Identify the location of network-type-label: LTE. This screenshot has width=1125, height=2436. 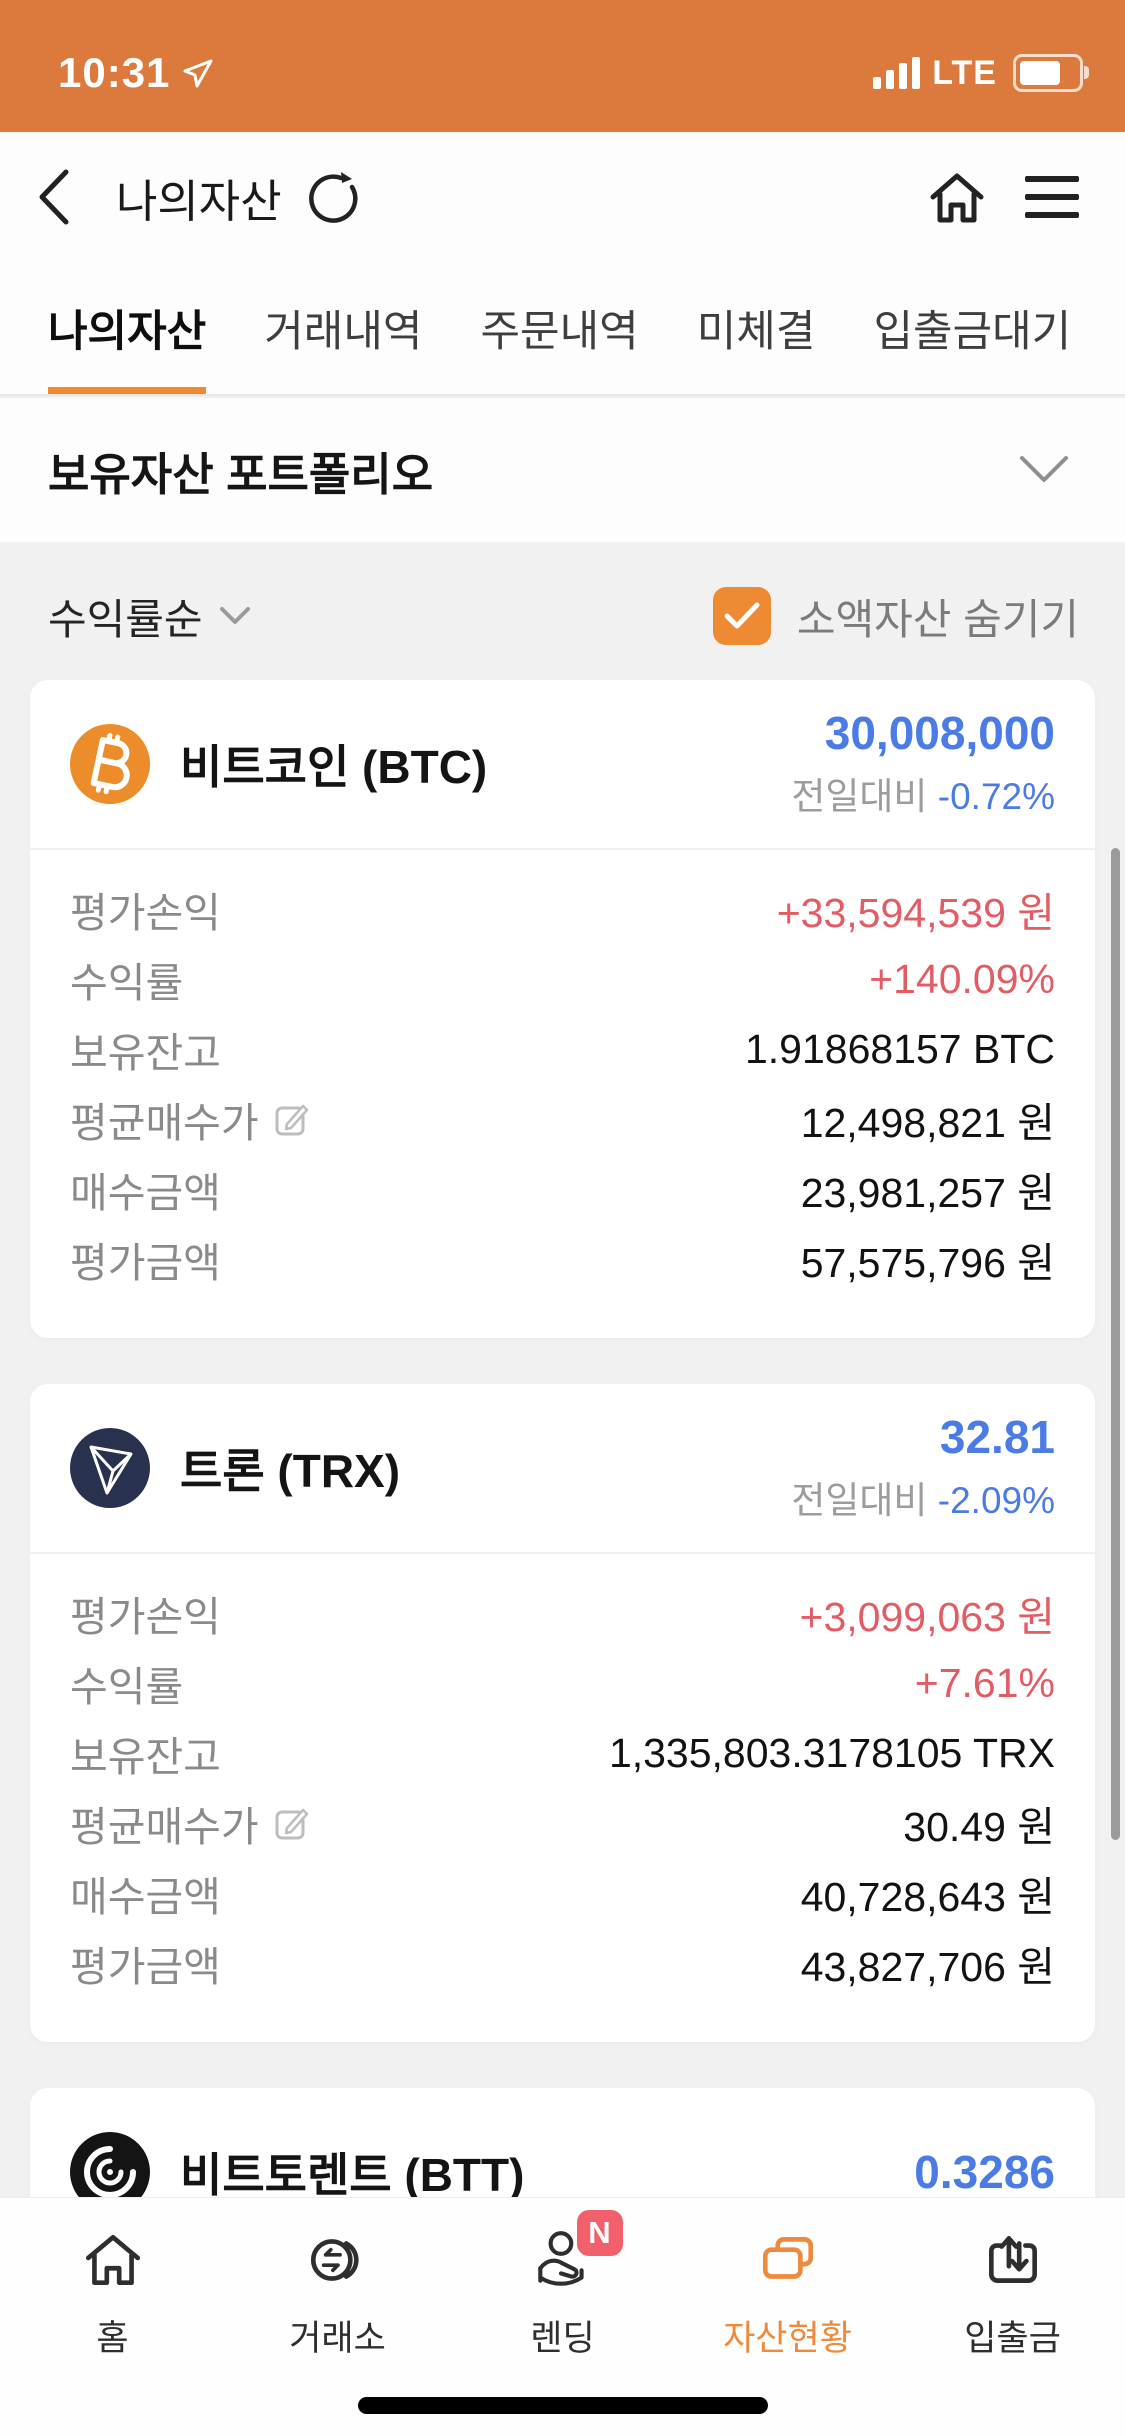
(964, 72).